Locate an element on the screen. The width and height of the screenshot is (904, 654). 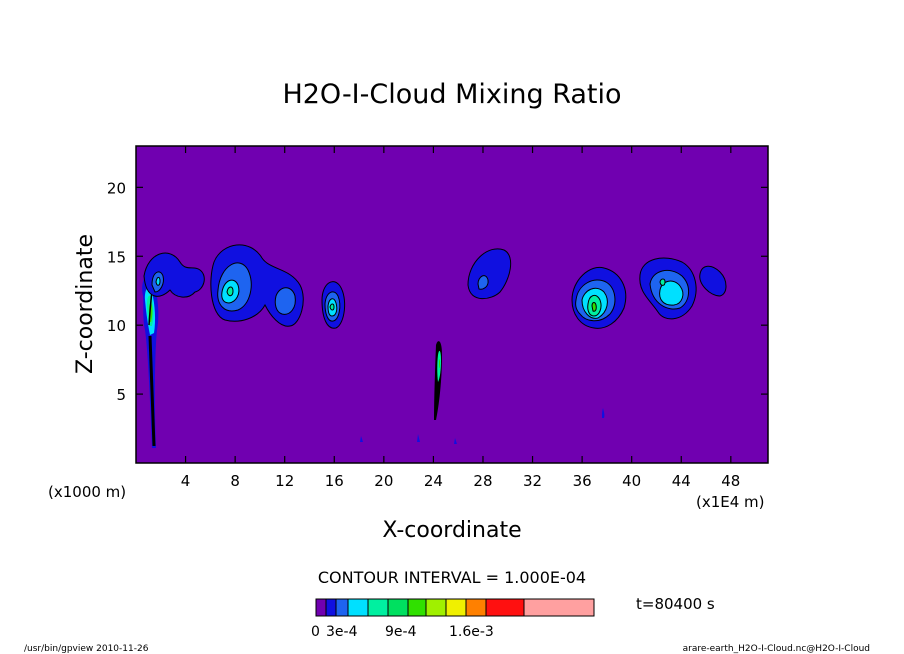
cloud-cell-x16 is located at coordinates (333, 305).